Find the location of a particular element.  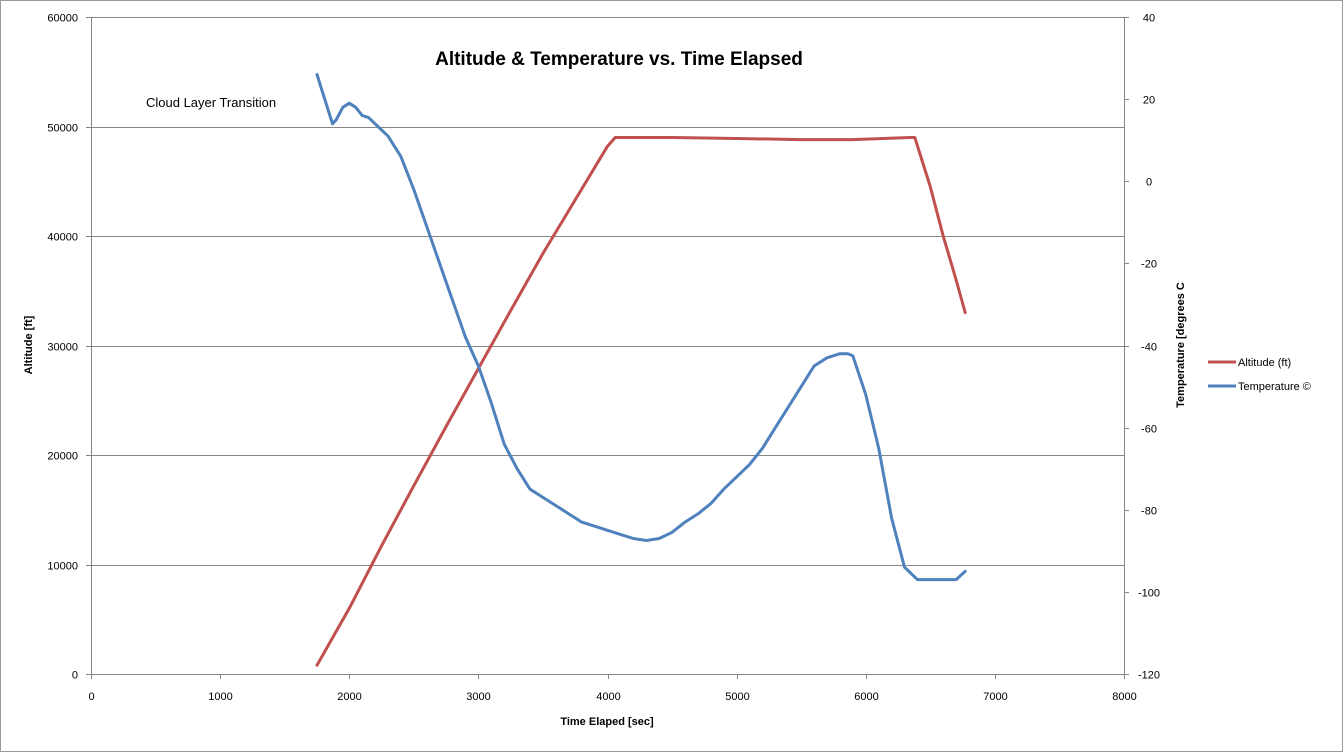

cloud-layer-annotation: Cloud Layer Transition is located at coordinates (211, 102).